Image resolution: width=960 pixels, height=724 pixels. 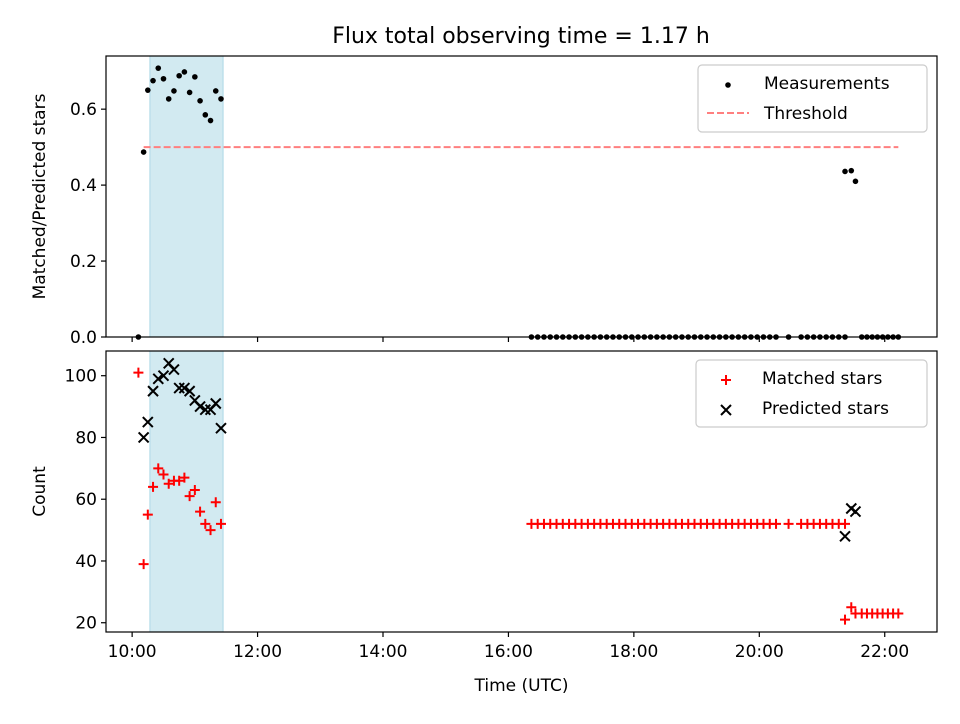 What do you see at coordinates (508, 652) in the screenshot?
I see `x-tick-label: 16:00` at bounding box center [508, 652].